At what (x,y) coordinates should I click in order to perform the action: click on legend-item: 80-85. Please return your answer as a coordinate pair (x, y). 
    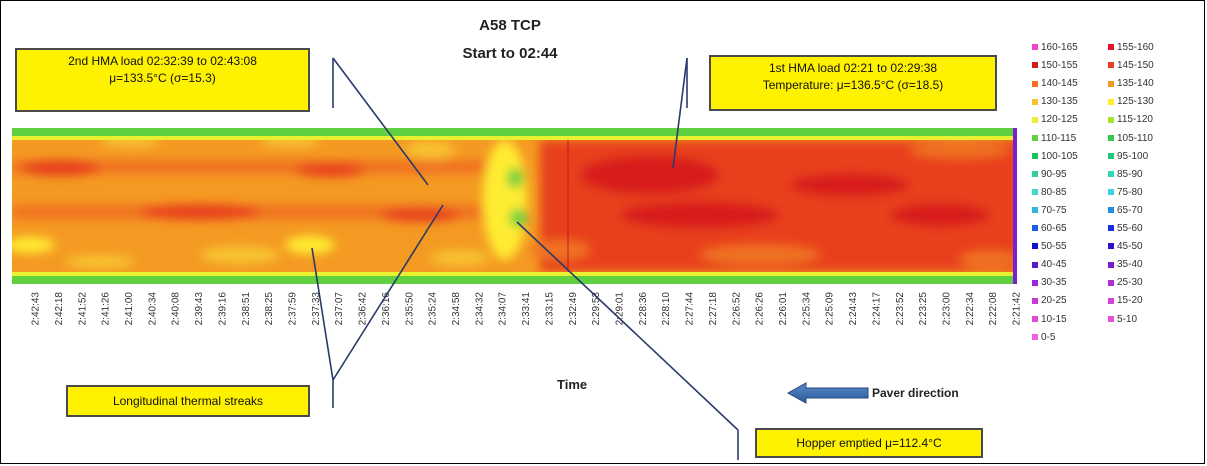
    Looking at the image, I should click on (1049, 192).